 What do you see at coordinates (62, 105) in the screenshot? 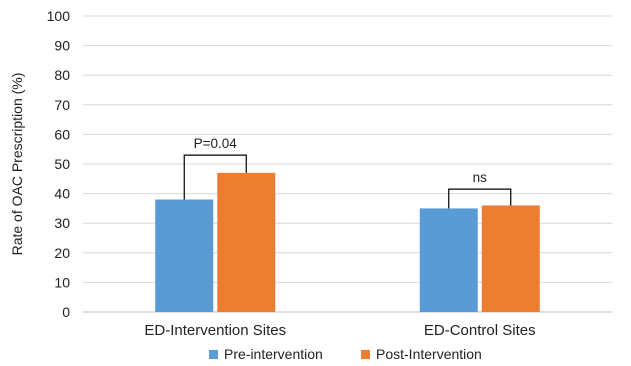
I see `y-tick-label: 70` at bounding box center [62, 105].